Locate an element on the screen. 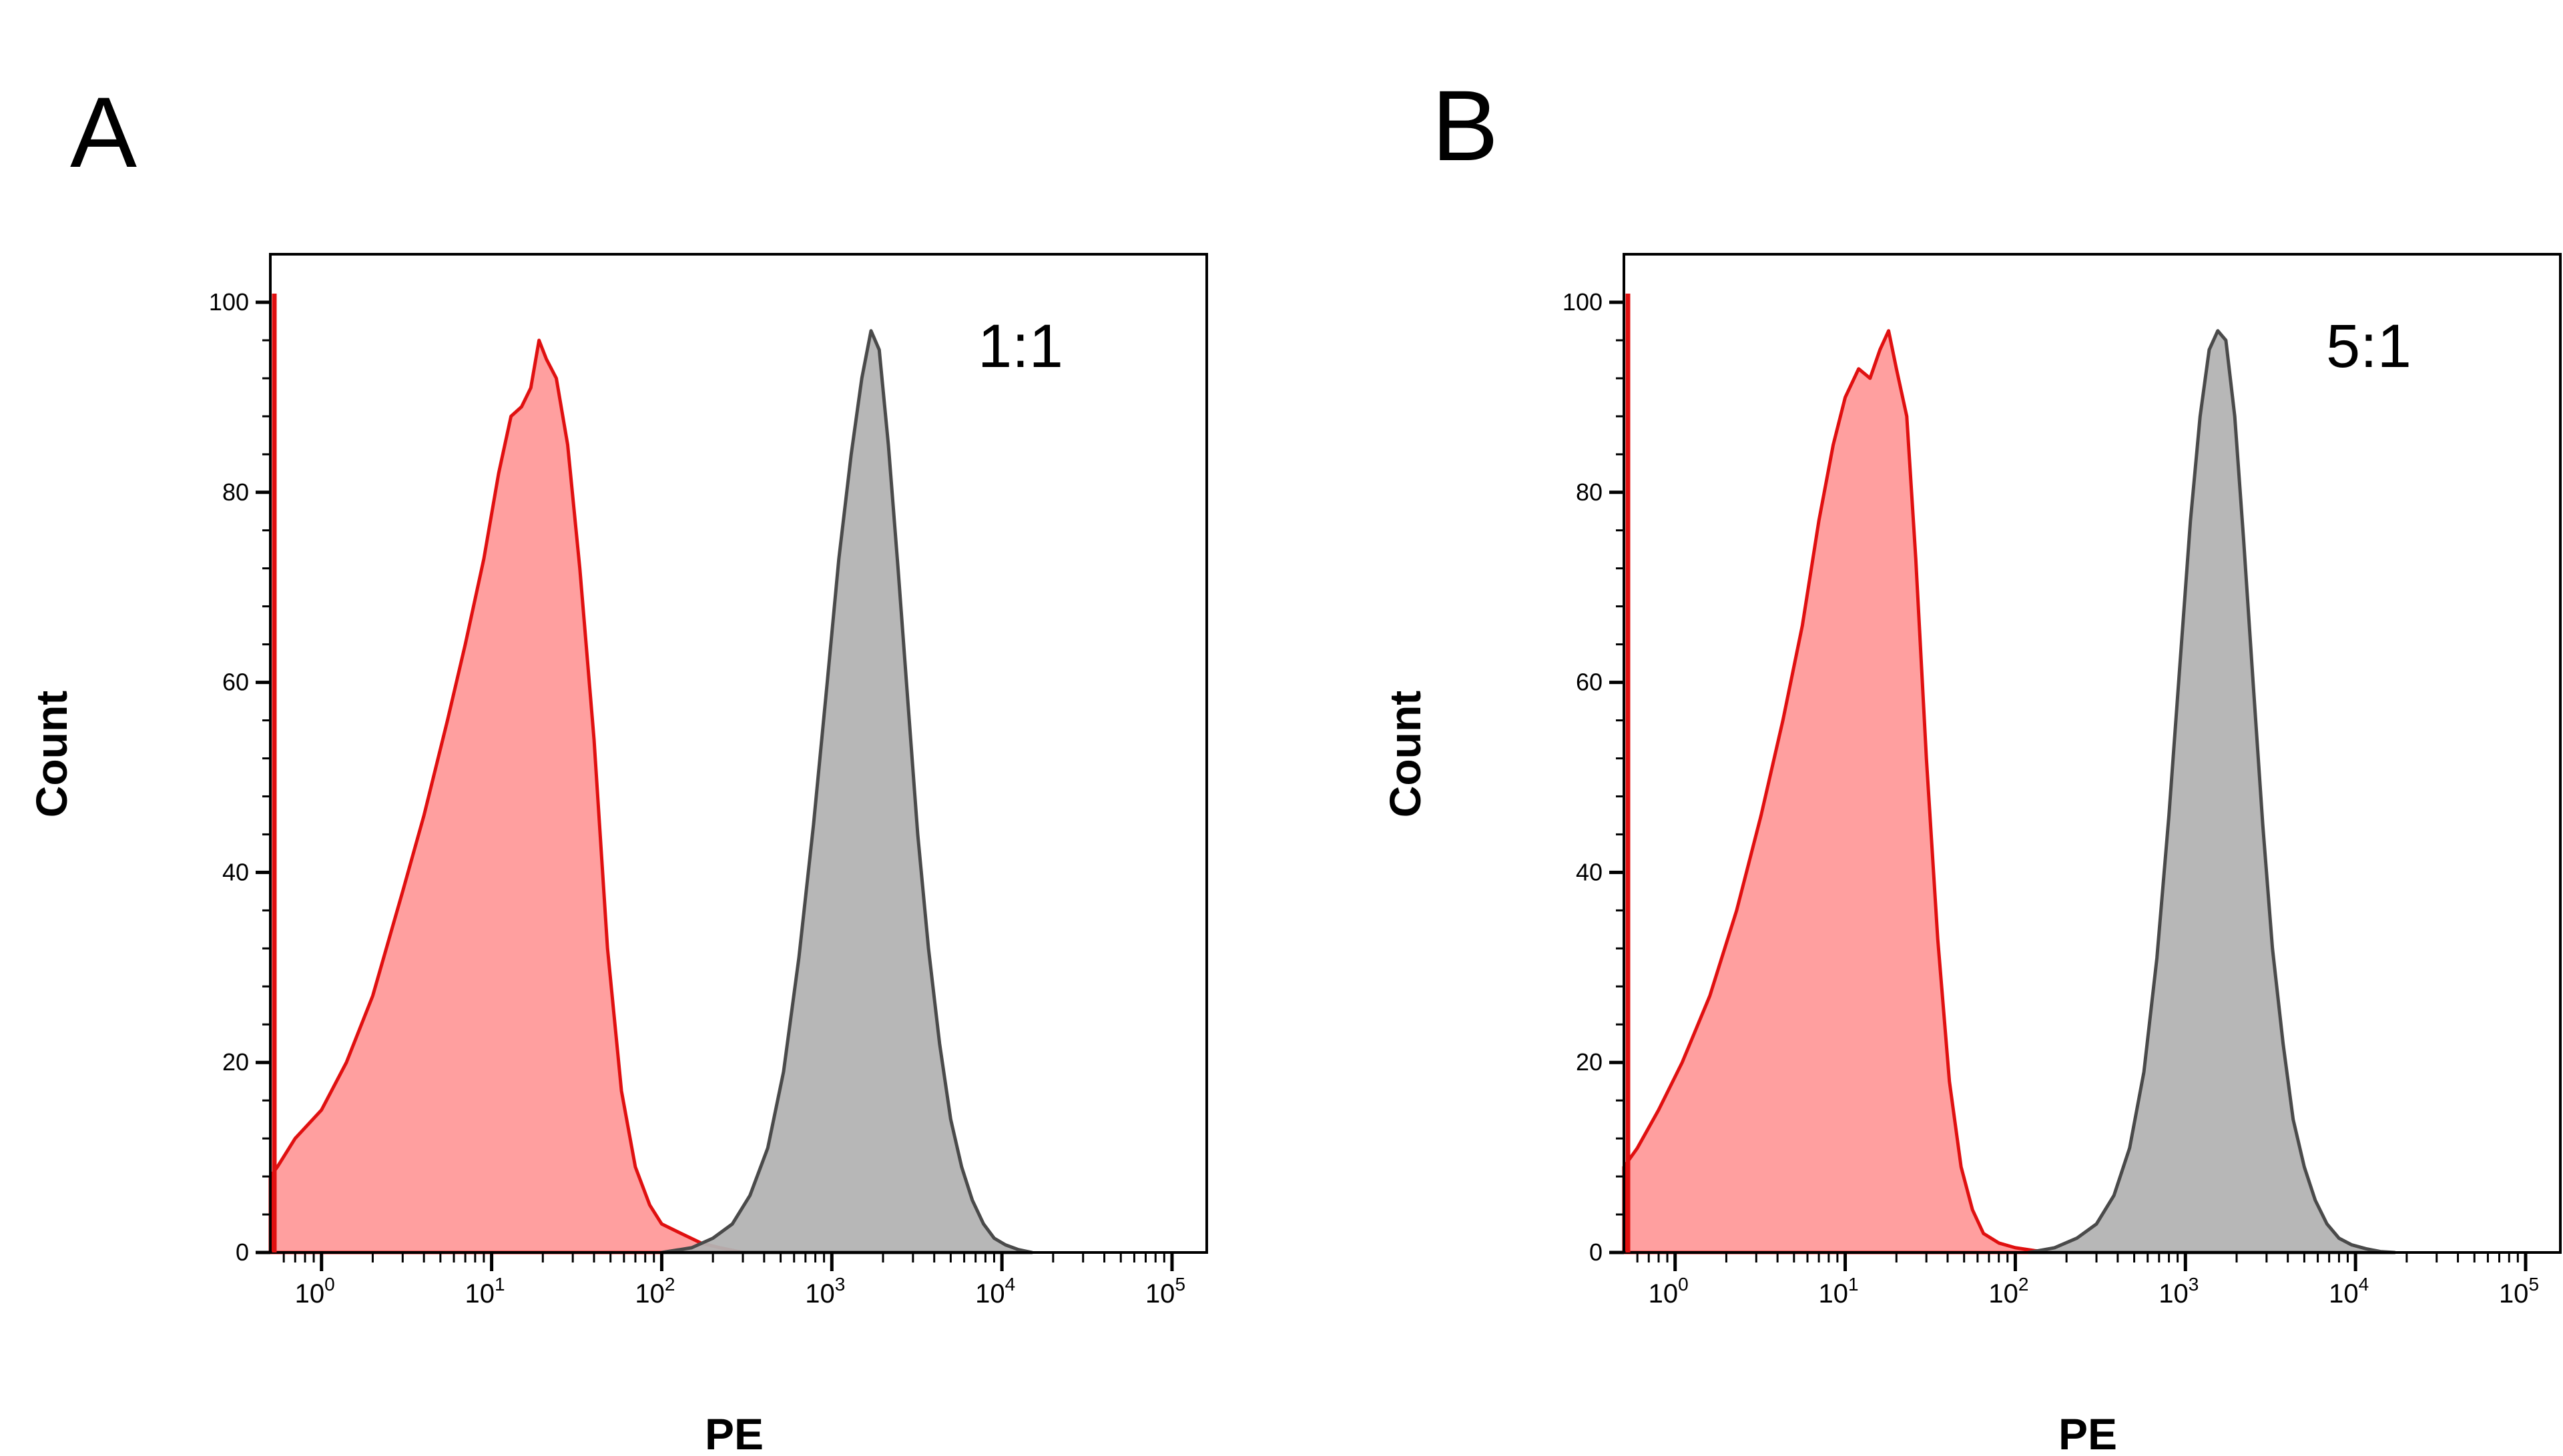 The height and width of the screenshot is (1456, 2563). ratio-annotation: 5:1 is located at coordinates (2368, 346).